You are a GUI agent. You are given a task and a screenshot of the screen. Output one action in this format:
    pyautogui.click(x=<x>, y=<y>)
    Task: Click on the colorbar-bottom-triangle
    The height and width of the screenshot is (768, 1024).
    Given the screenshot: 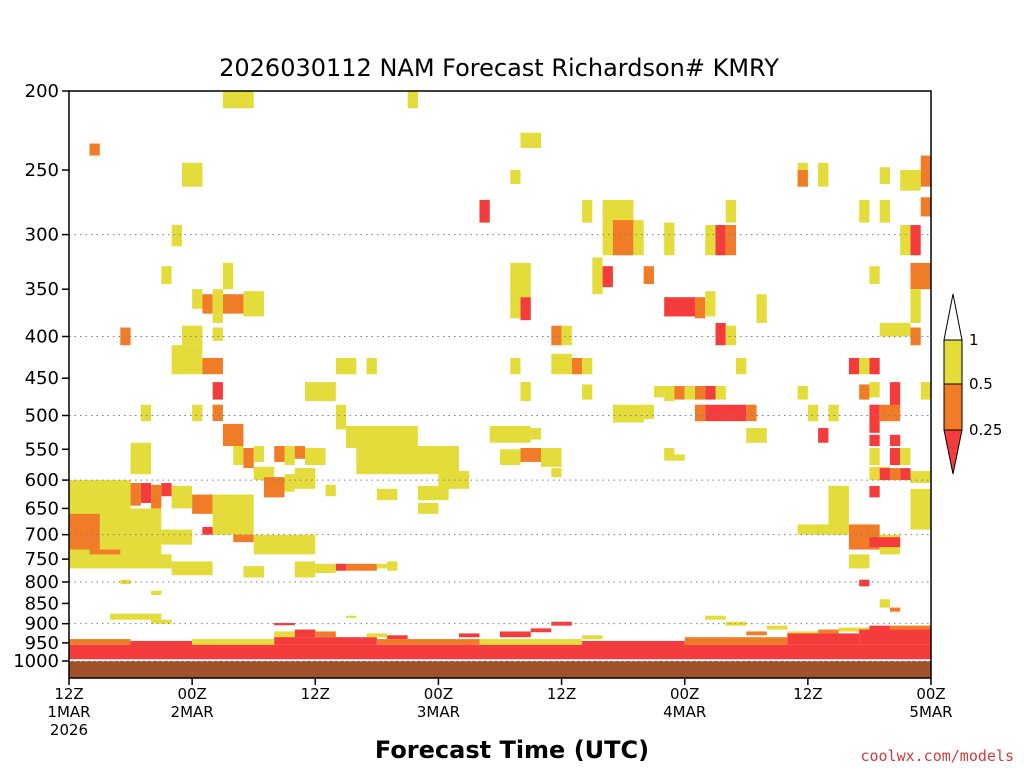 What is the action you would take?
    pyautogui.click(x=953, y=452)
    